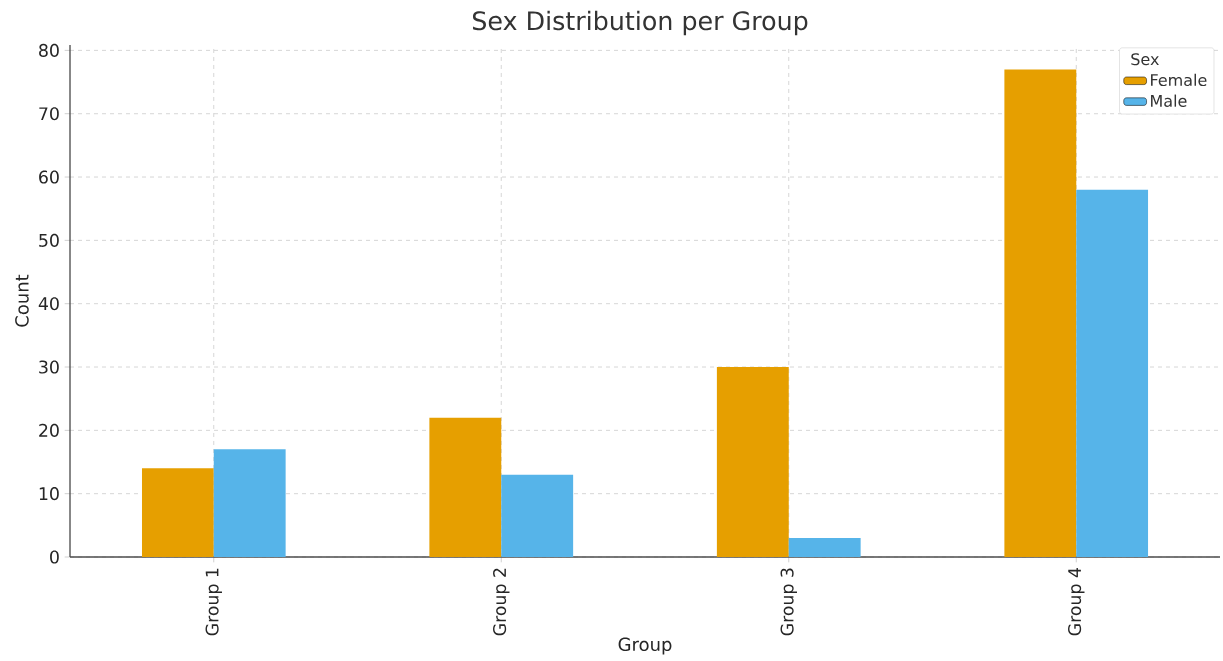 The height and width of the screenshot is (661, 1223). Describe the element at coordinates (49, 177) in the screenshot. I see `y-tick-label: 60` at that location.